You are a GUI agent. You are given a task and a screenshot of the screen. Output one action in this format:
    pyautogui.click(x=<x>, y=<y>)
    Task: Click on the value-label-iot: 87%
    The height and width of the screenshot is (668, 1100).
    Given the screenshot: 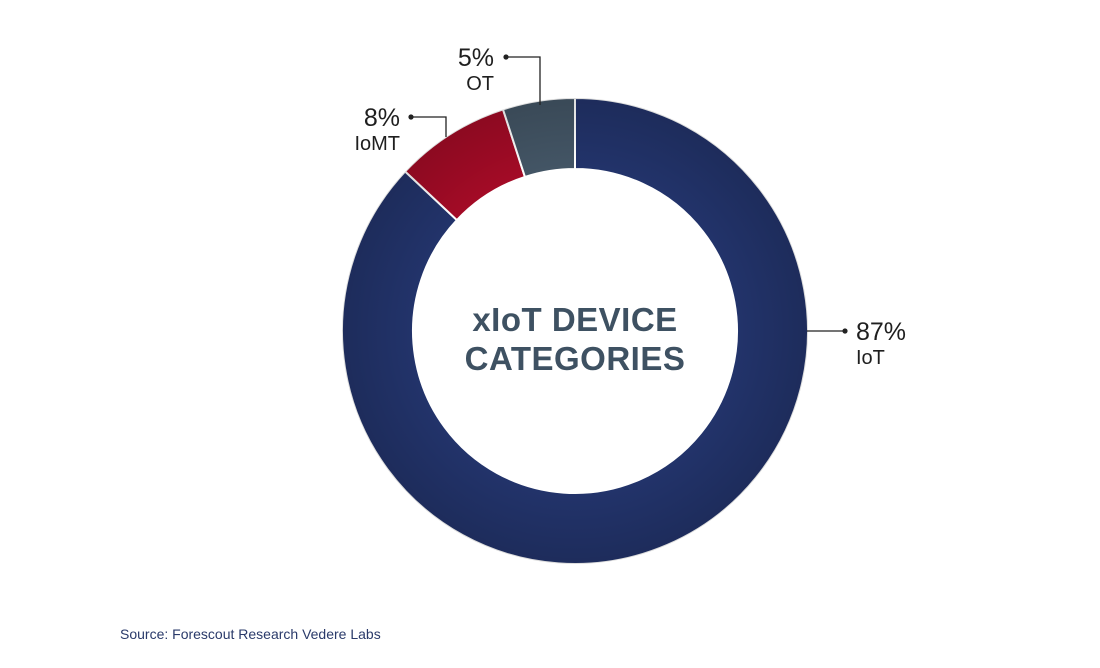 What is the action you would take?
    pyautogui.click(x=881, y=332)
    